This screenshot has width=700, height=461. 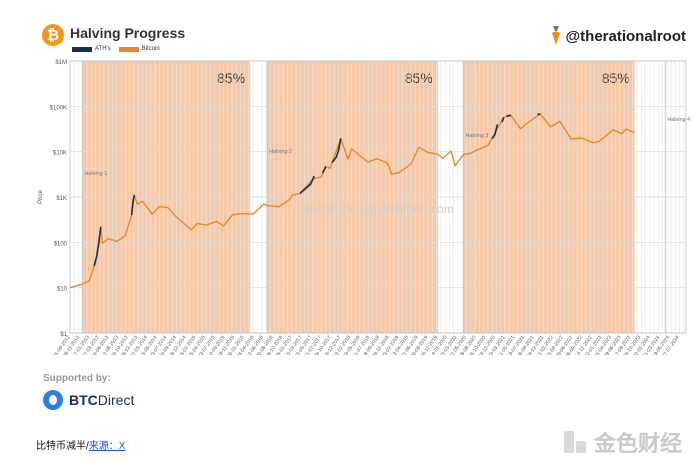 I want to click on footer-note: 比特币减半/来源：X, so click(x=80, y=444).